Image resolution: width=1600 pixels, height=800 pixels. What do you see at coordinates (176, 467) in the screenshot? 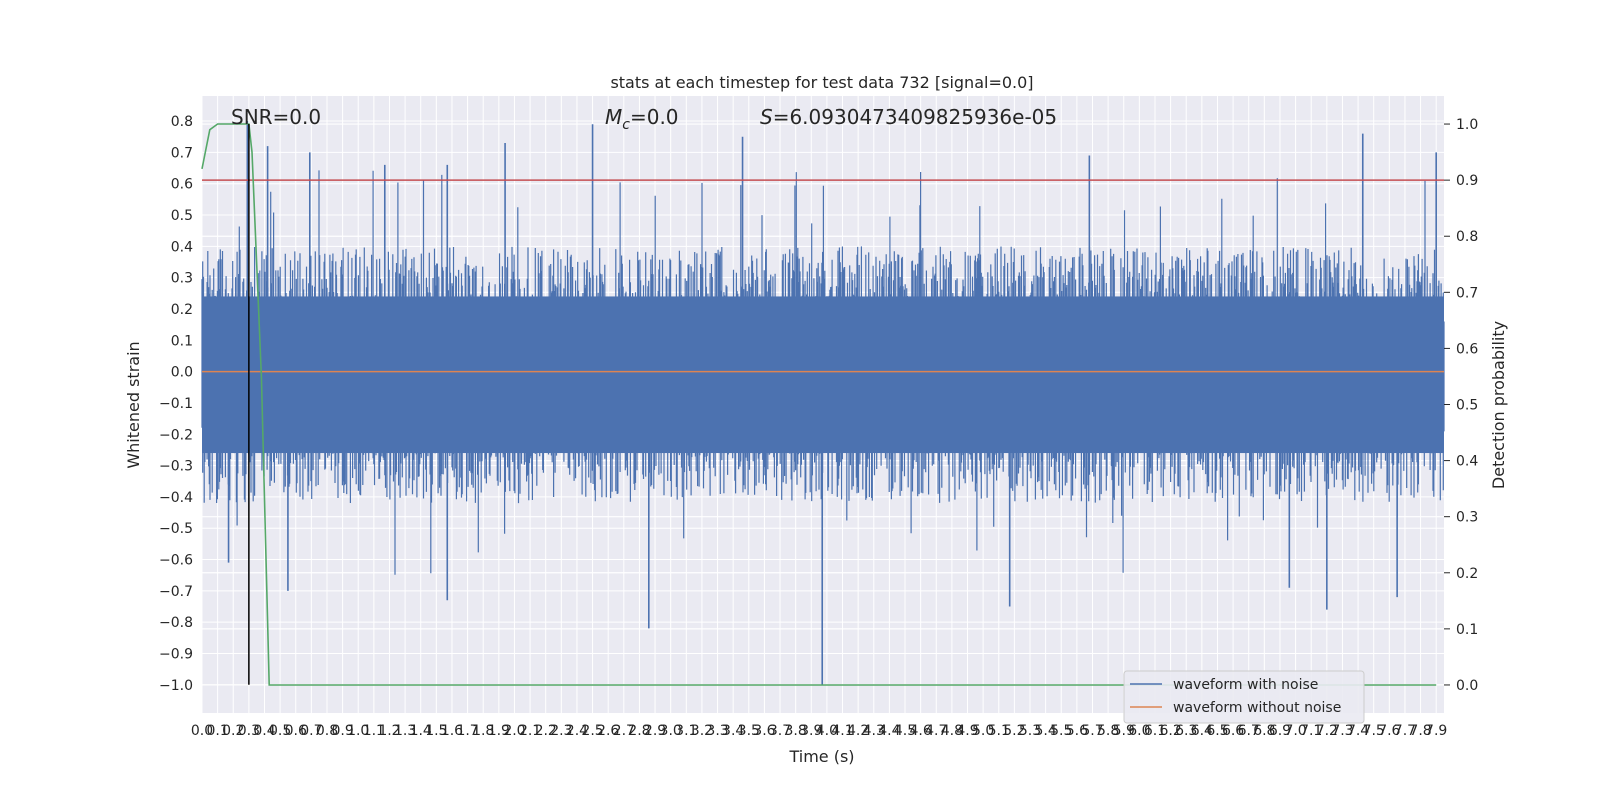
I see `y-tick-label: −0.3` at bounding box center [176, 467].